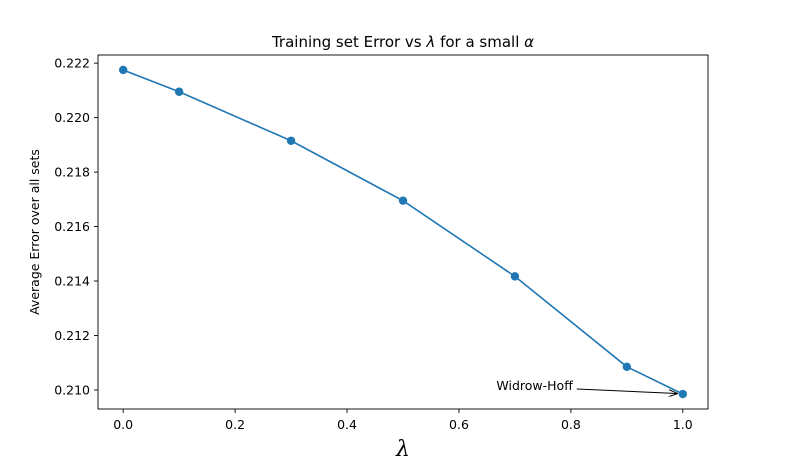  I want to click on x-tick-label: 0.6, so click(459, 424).